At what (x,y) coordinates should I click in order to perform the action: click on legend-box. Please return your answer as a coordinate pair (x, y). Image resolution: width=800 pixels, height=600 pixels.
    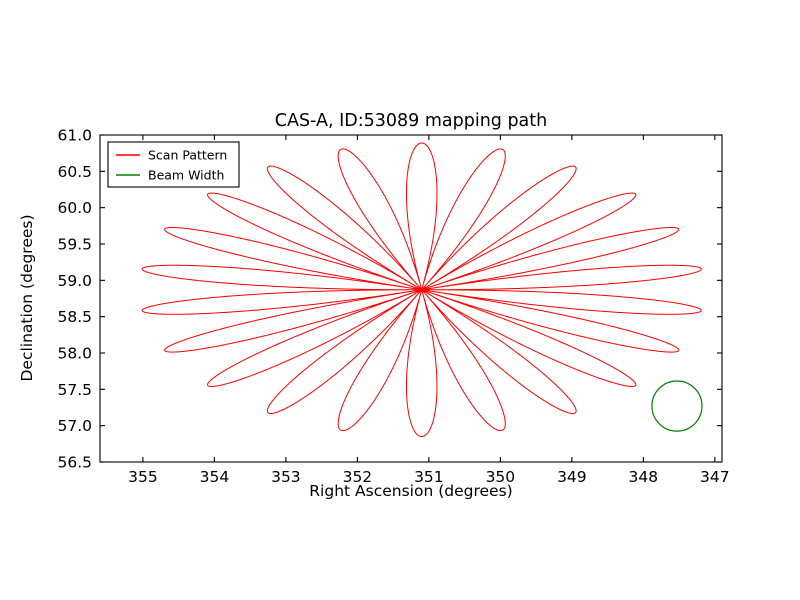
    Looking at the image, I should click on (173, 164).